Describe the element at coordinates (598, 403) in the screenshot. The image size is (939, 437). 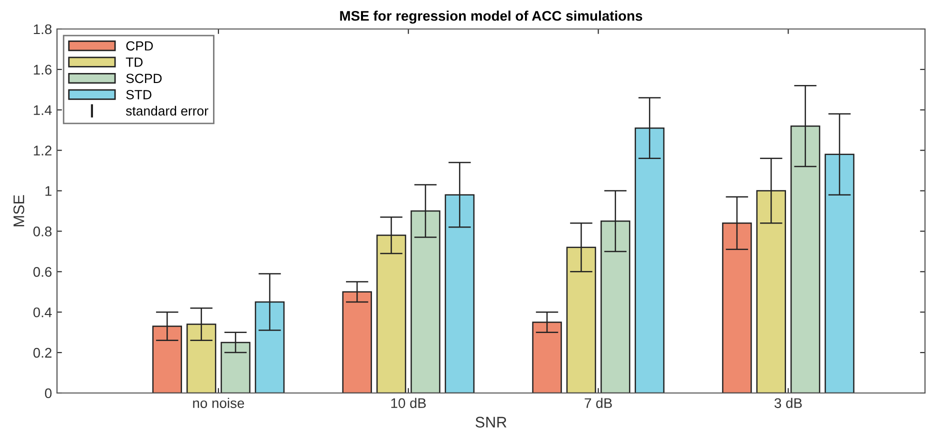
I see `x-tick-label: 7 dB` at that location.